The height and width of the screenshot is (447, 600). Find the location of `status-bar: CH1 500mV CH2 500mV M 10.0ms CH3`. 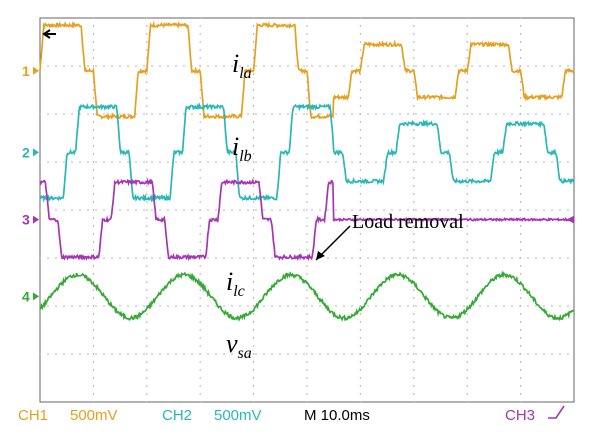

status-bar: CH1 500mV CH2 500mV M 10.0ms CH3 is located at coordinates (291, 414).